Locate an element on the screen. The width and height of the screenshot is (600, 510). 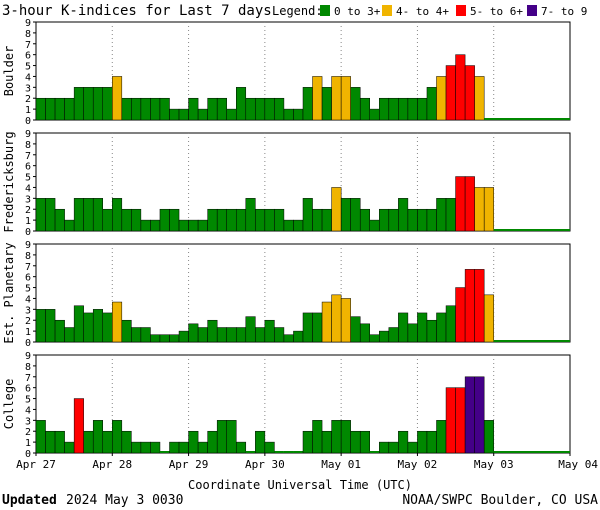
y-tick-label: 2 is located at coordinates (28, 321).